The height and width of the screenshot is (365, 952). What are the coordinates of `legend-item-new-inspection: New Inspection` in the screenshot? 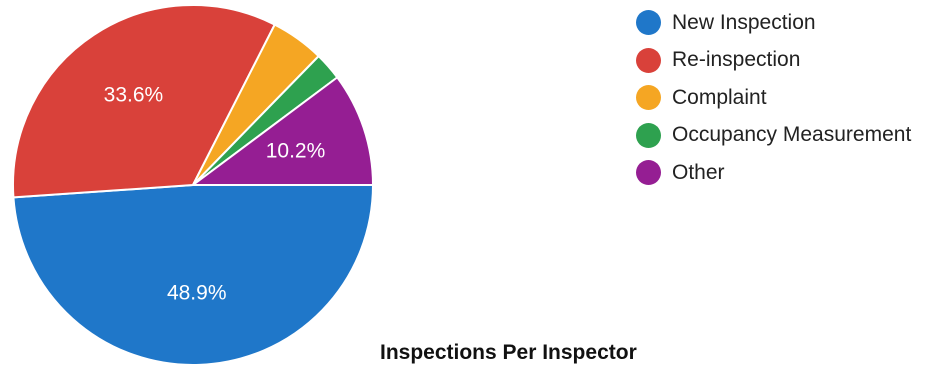 It's located at (773, 23).